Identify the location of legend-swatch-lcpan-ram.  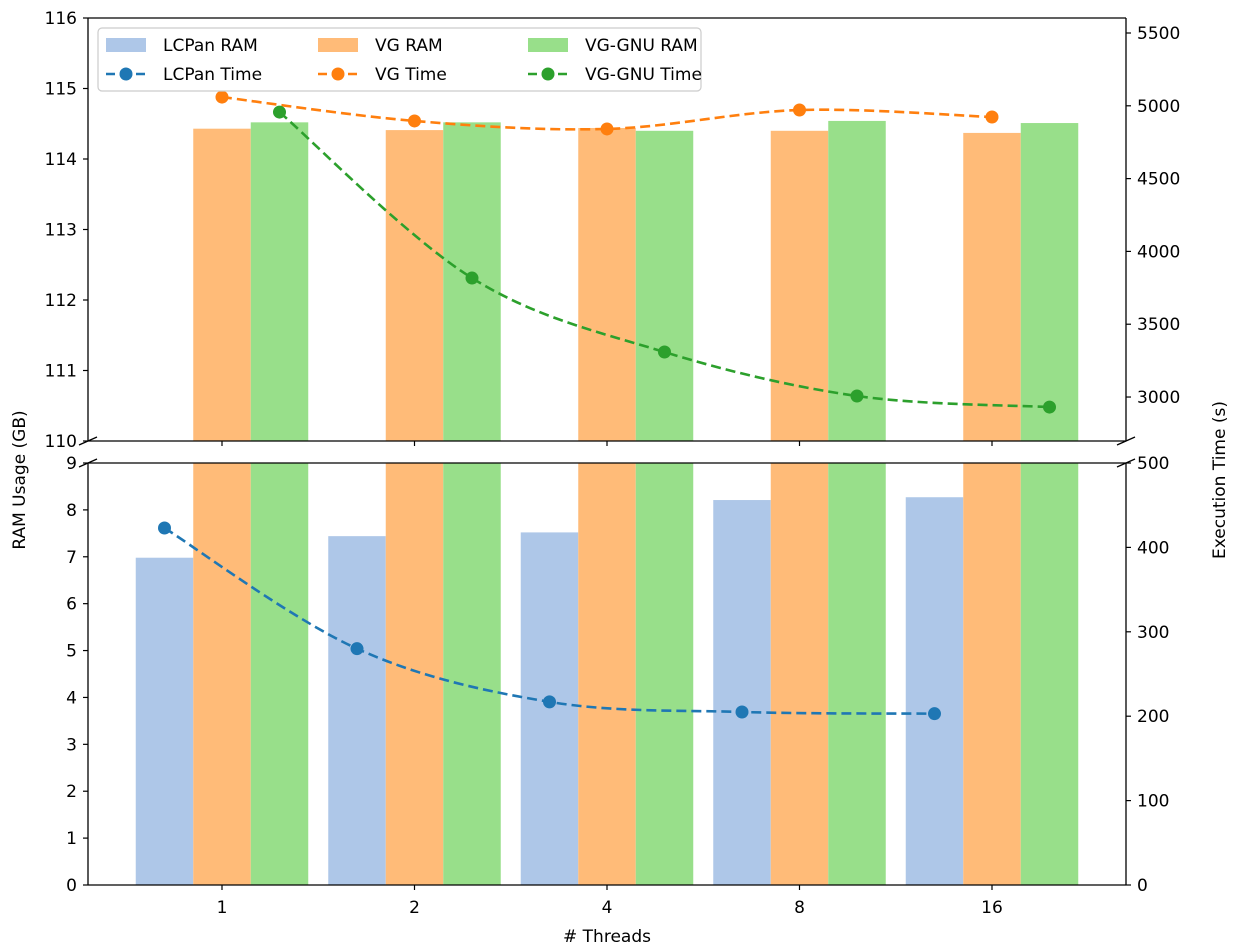
(126, 45).